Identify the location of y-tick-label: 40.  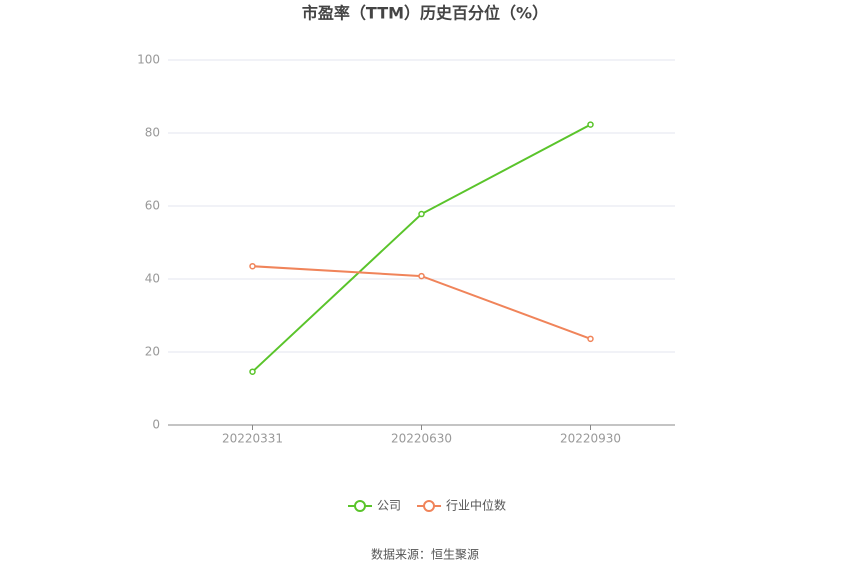
(152, 279).